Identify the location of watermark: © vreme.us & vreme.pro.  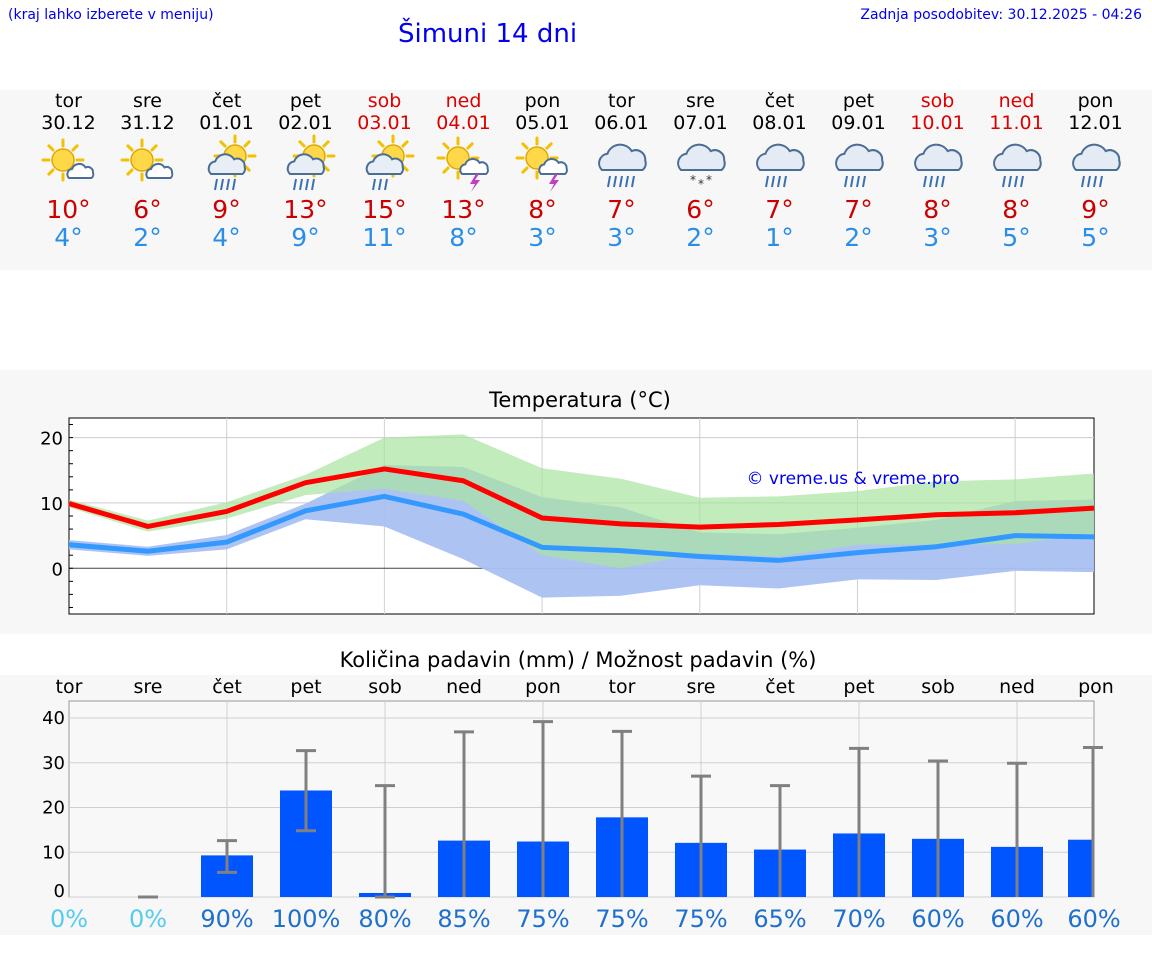
(852, 479).